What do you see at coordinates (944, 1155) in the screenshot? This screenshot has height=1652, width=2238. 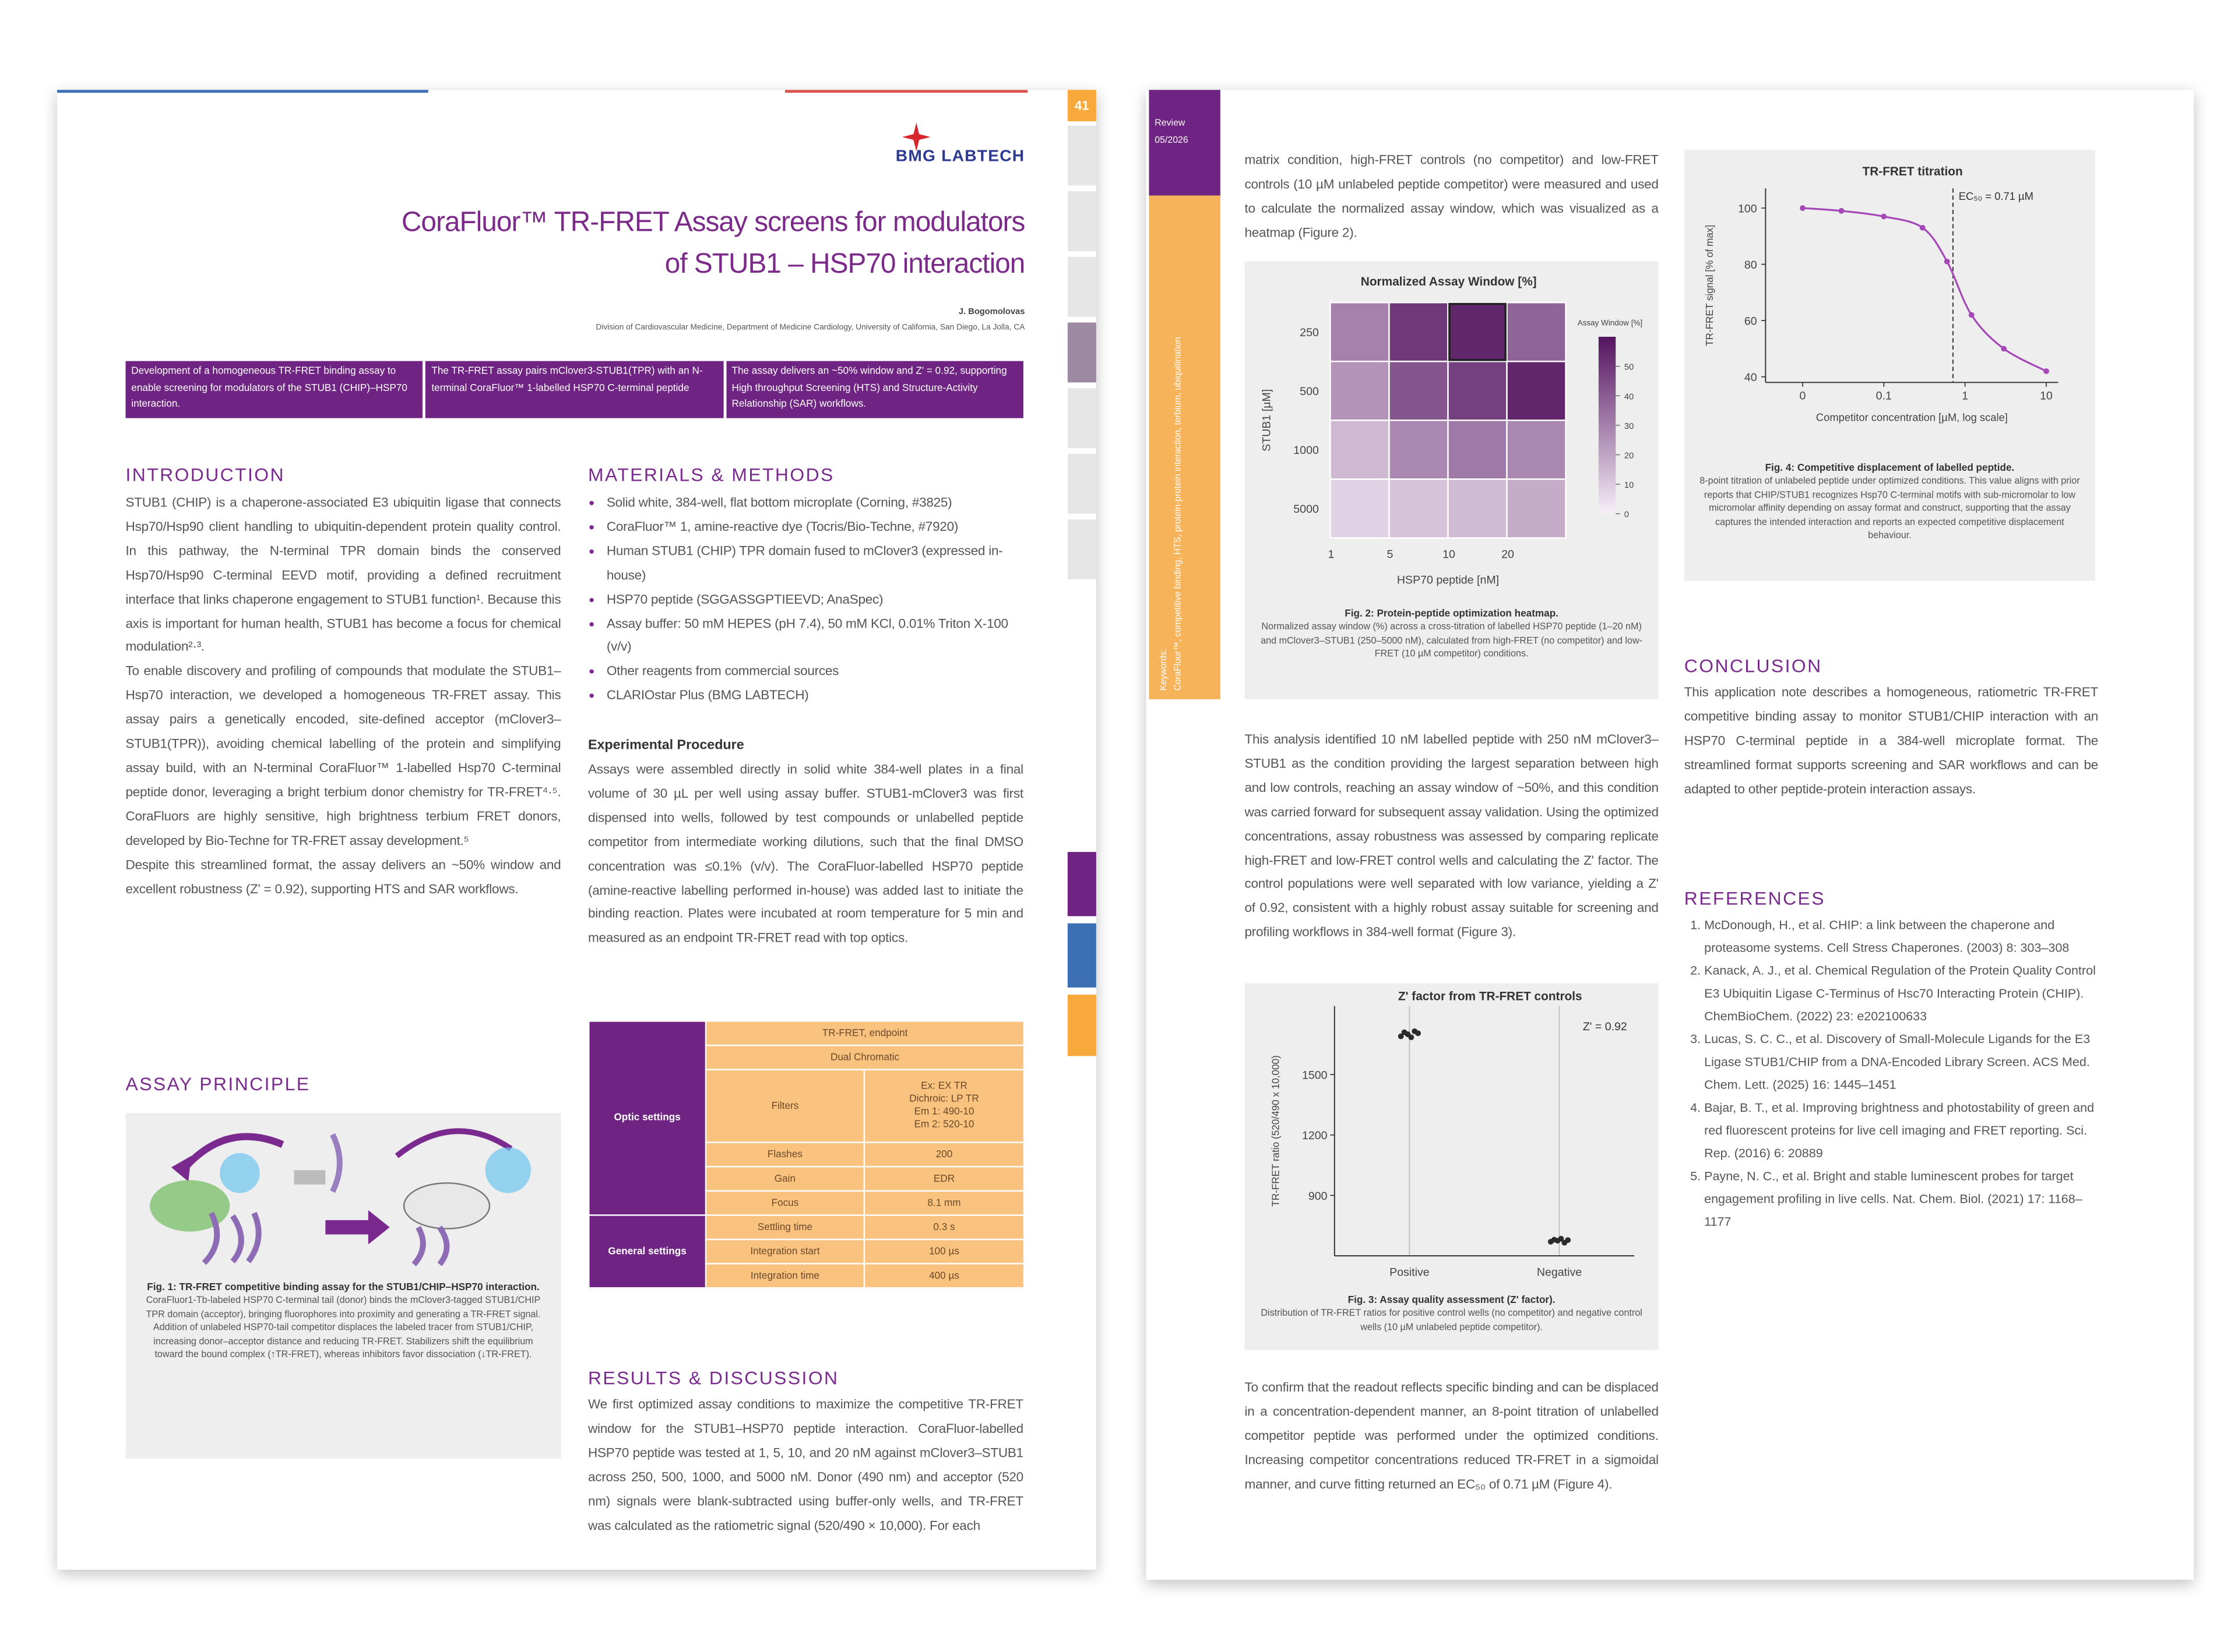 I see `table-cell: 200` at bounding box center [944, 1155].